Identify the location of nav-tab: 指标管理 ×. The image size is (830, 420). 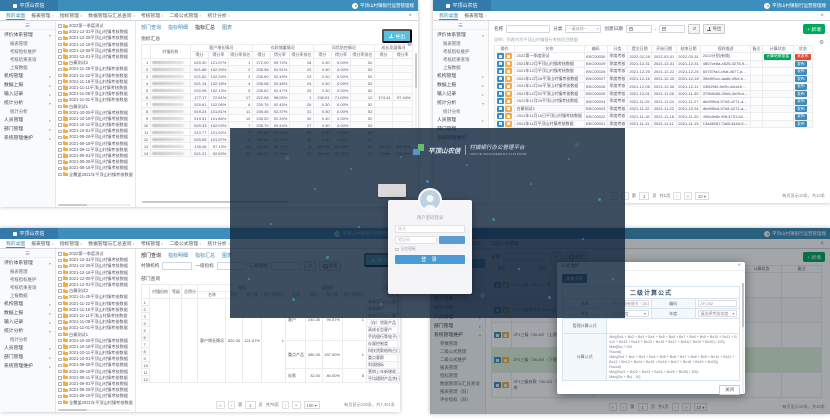
(71, 15).